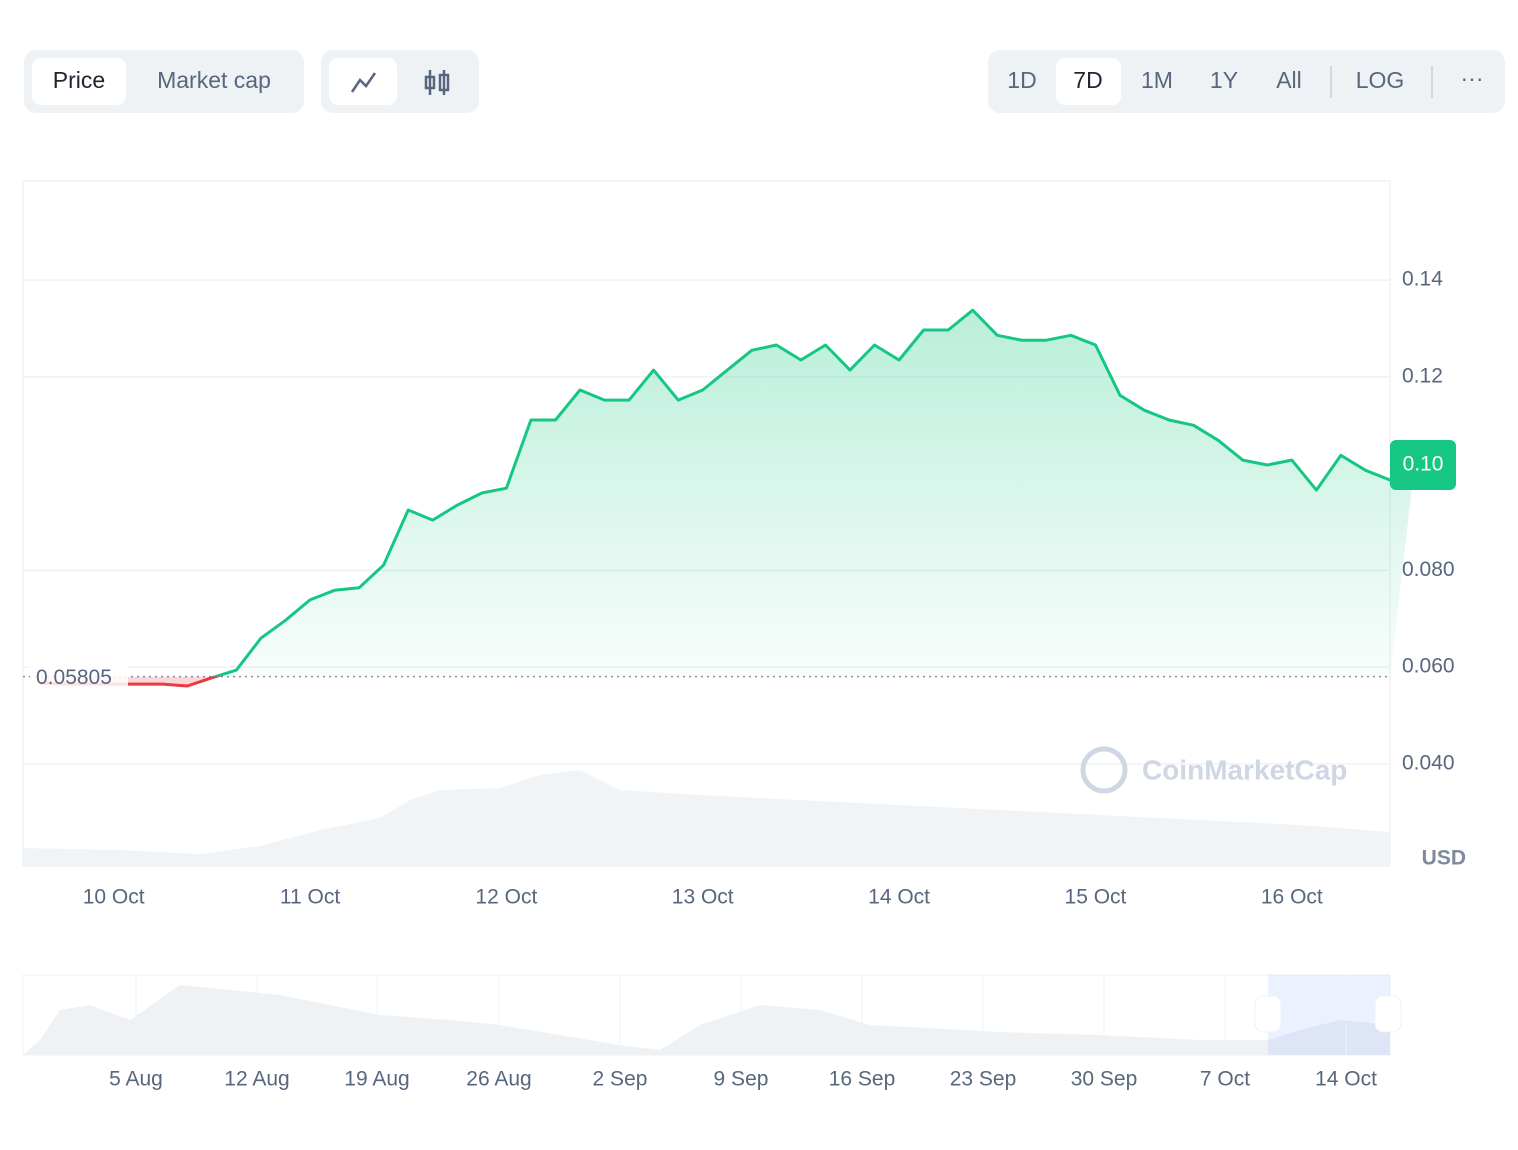 This screenshot has height=1150, width=1518. What do you see at coordinates (114, 897) in the screenshot?
I see `x-tick-label: 10 Oct` at bounding box center [114, 897].